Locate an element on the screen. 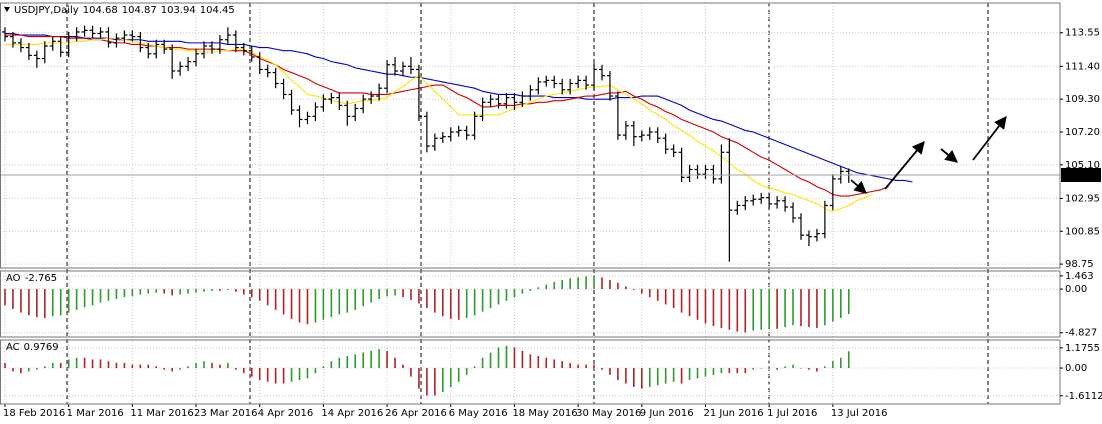  current-price-box is located at coordinates (1081, 174).